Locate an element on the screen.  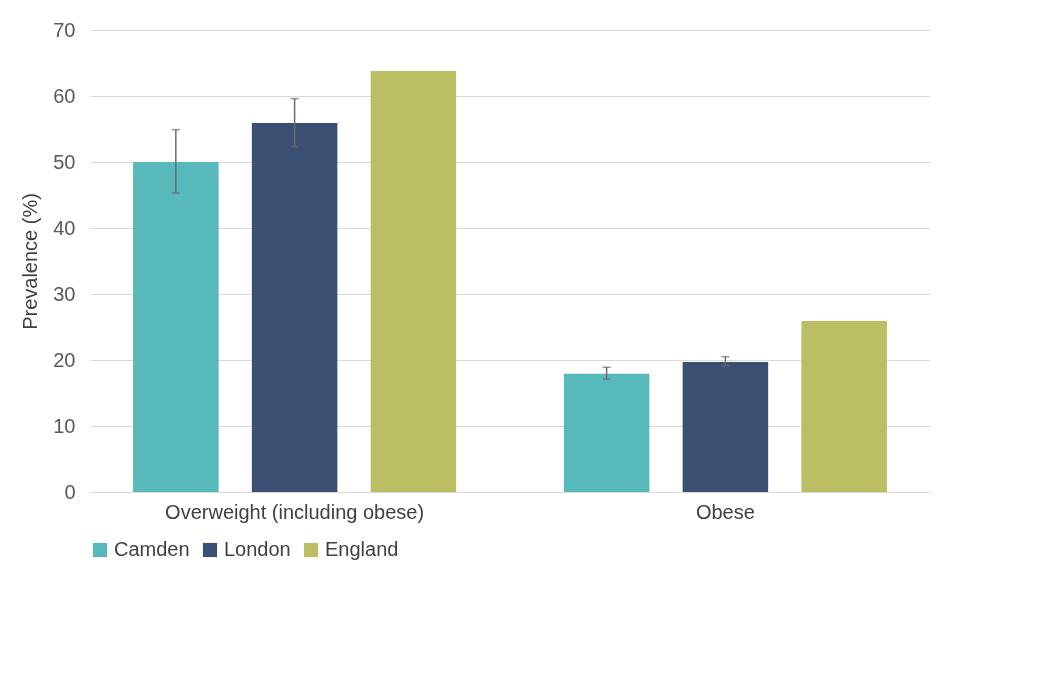
y-tick-label: 50 is located at coordinates (64, 161).